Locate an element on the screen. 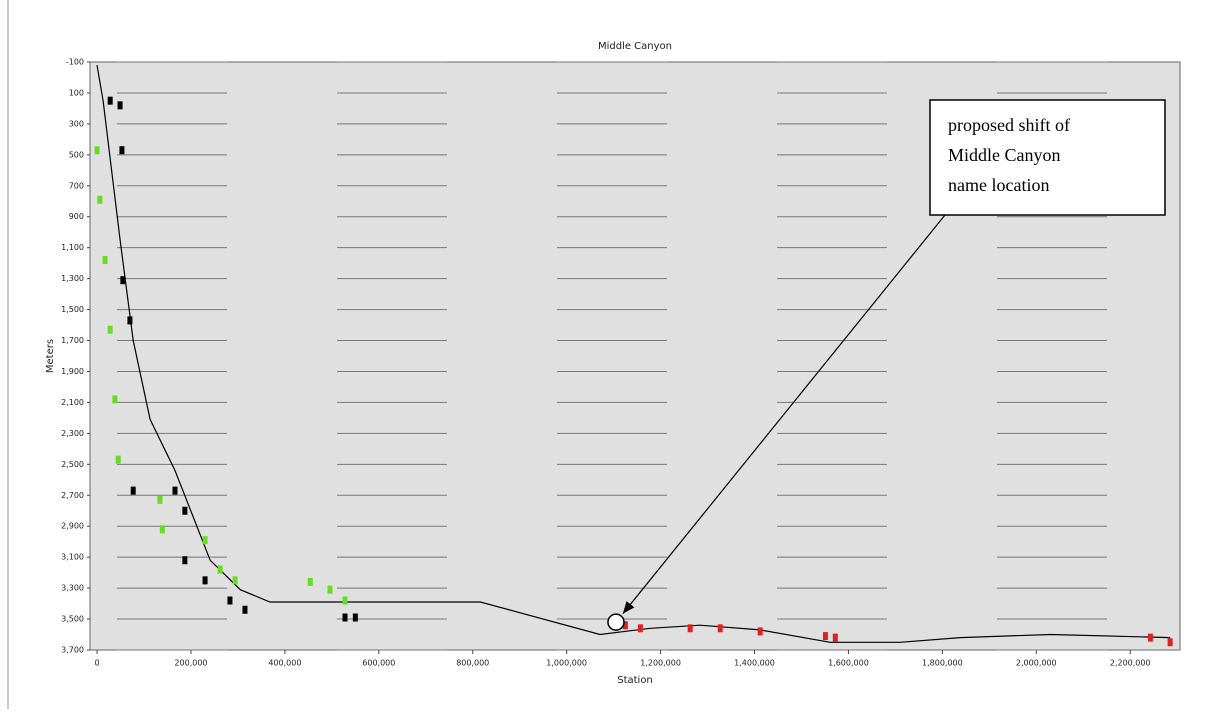  y-tick-label: 2,500 is located at coordinates (72, 464).